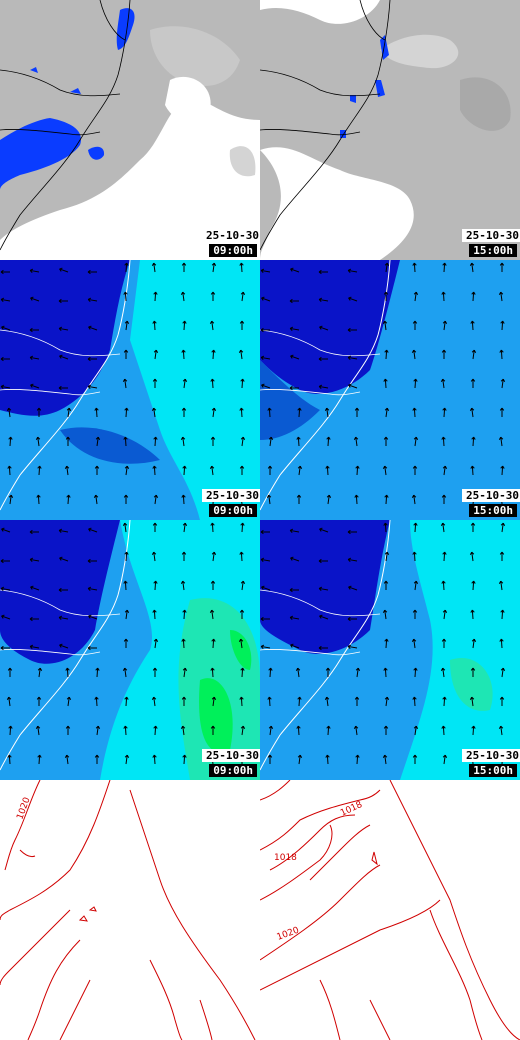  I want to click on cloud-precip-map-1500: 25-10-30 15:00h, so click(390, 130).